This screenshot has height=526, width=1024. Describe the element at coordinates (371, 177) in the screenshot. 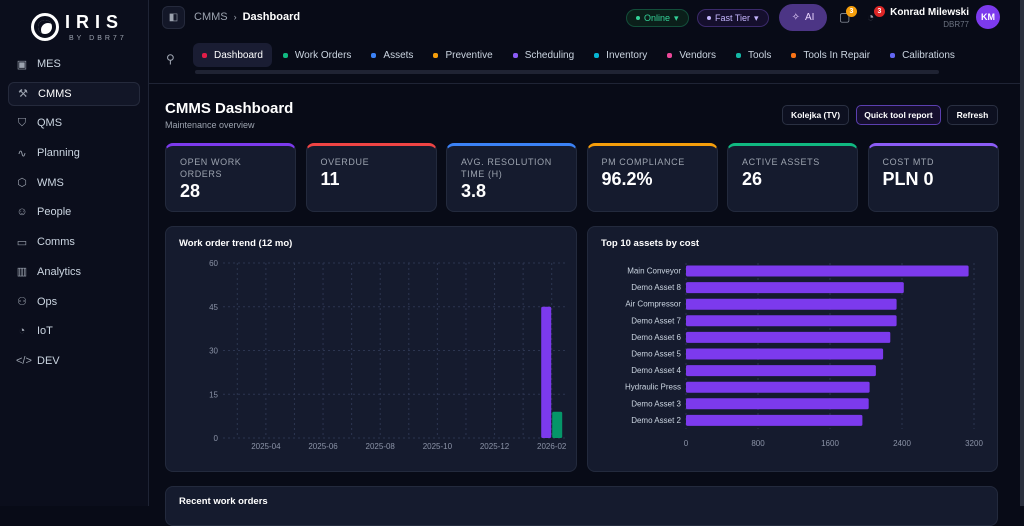

I see `kpi-card: OVERDUE 11` at that location.